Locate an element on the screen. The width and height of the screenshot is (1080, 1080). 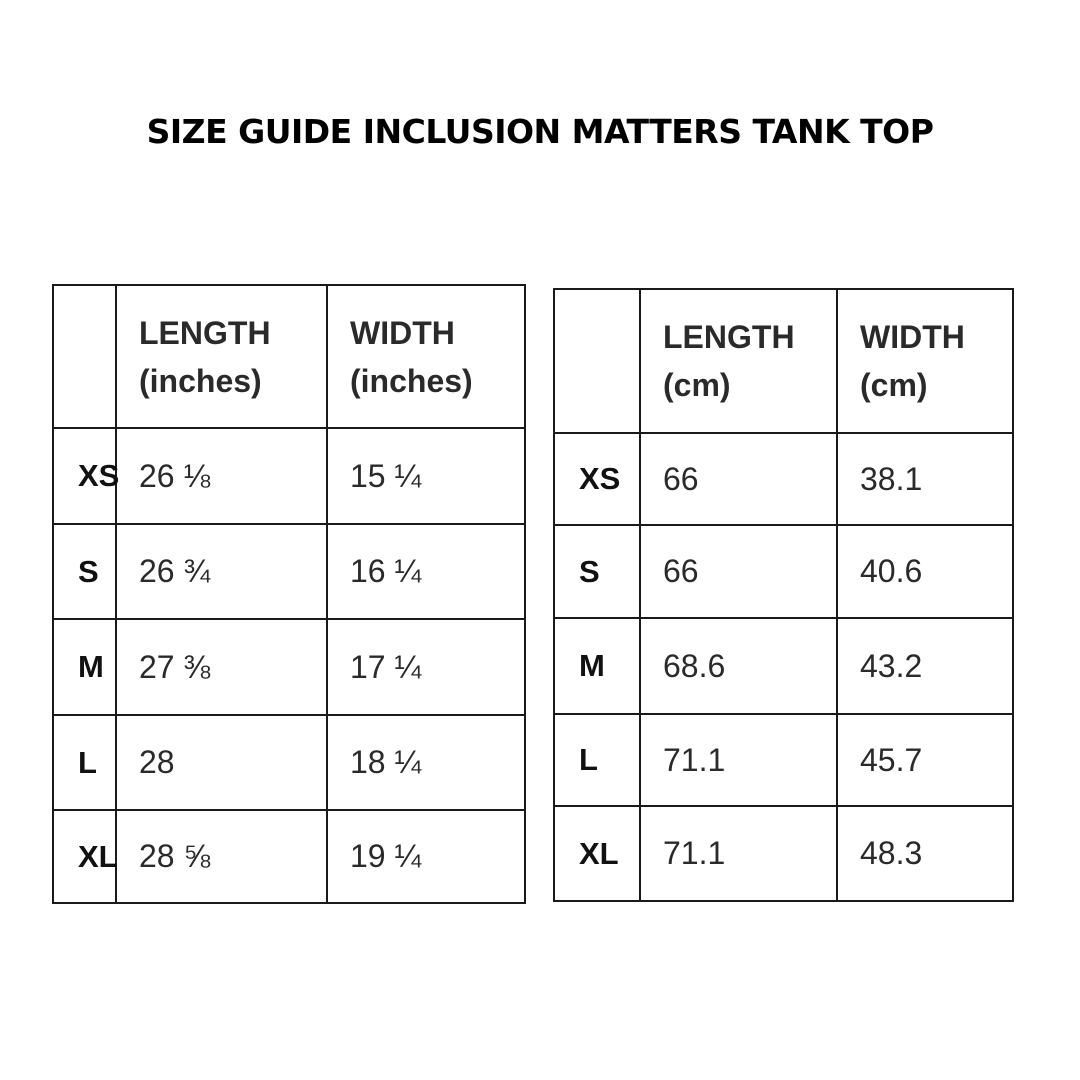
table-row: M 27 ⅜ 17 ¼ is located at coordinates (289, 667).